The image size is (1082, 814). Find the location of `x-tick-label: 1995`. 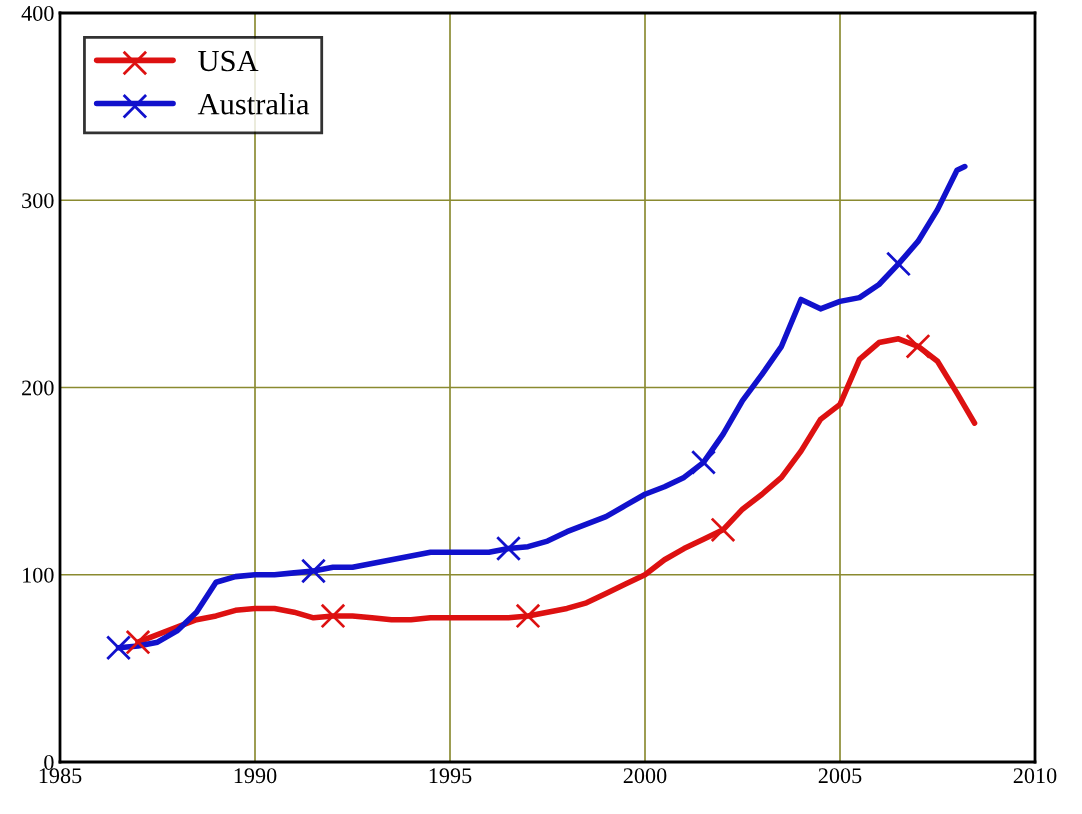

x-tick-label: 1995 is located at coordinates (450, 776).